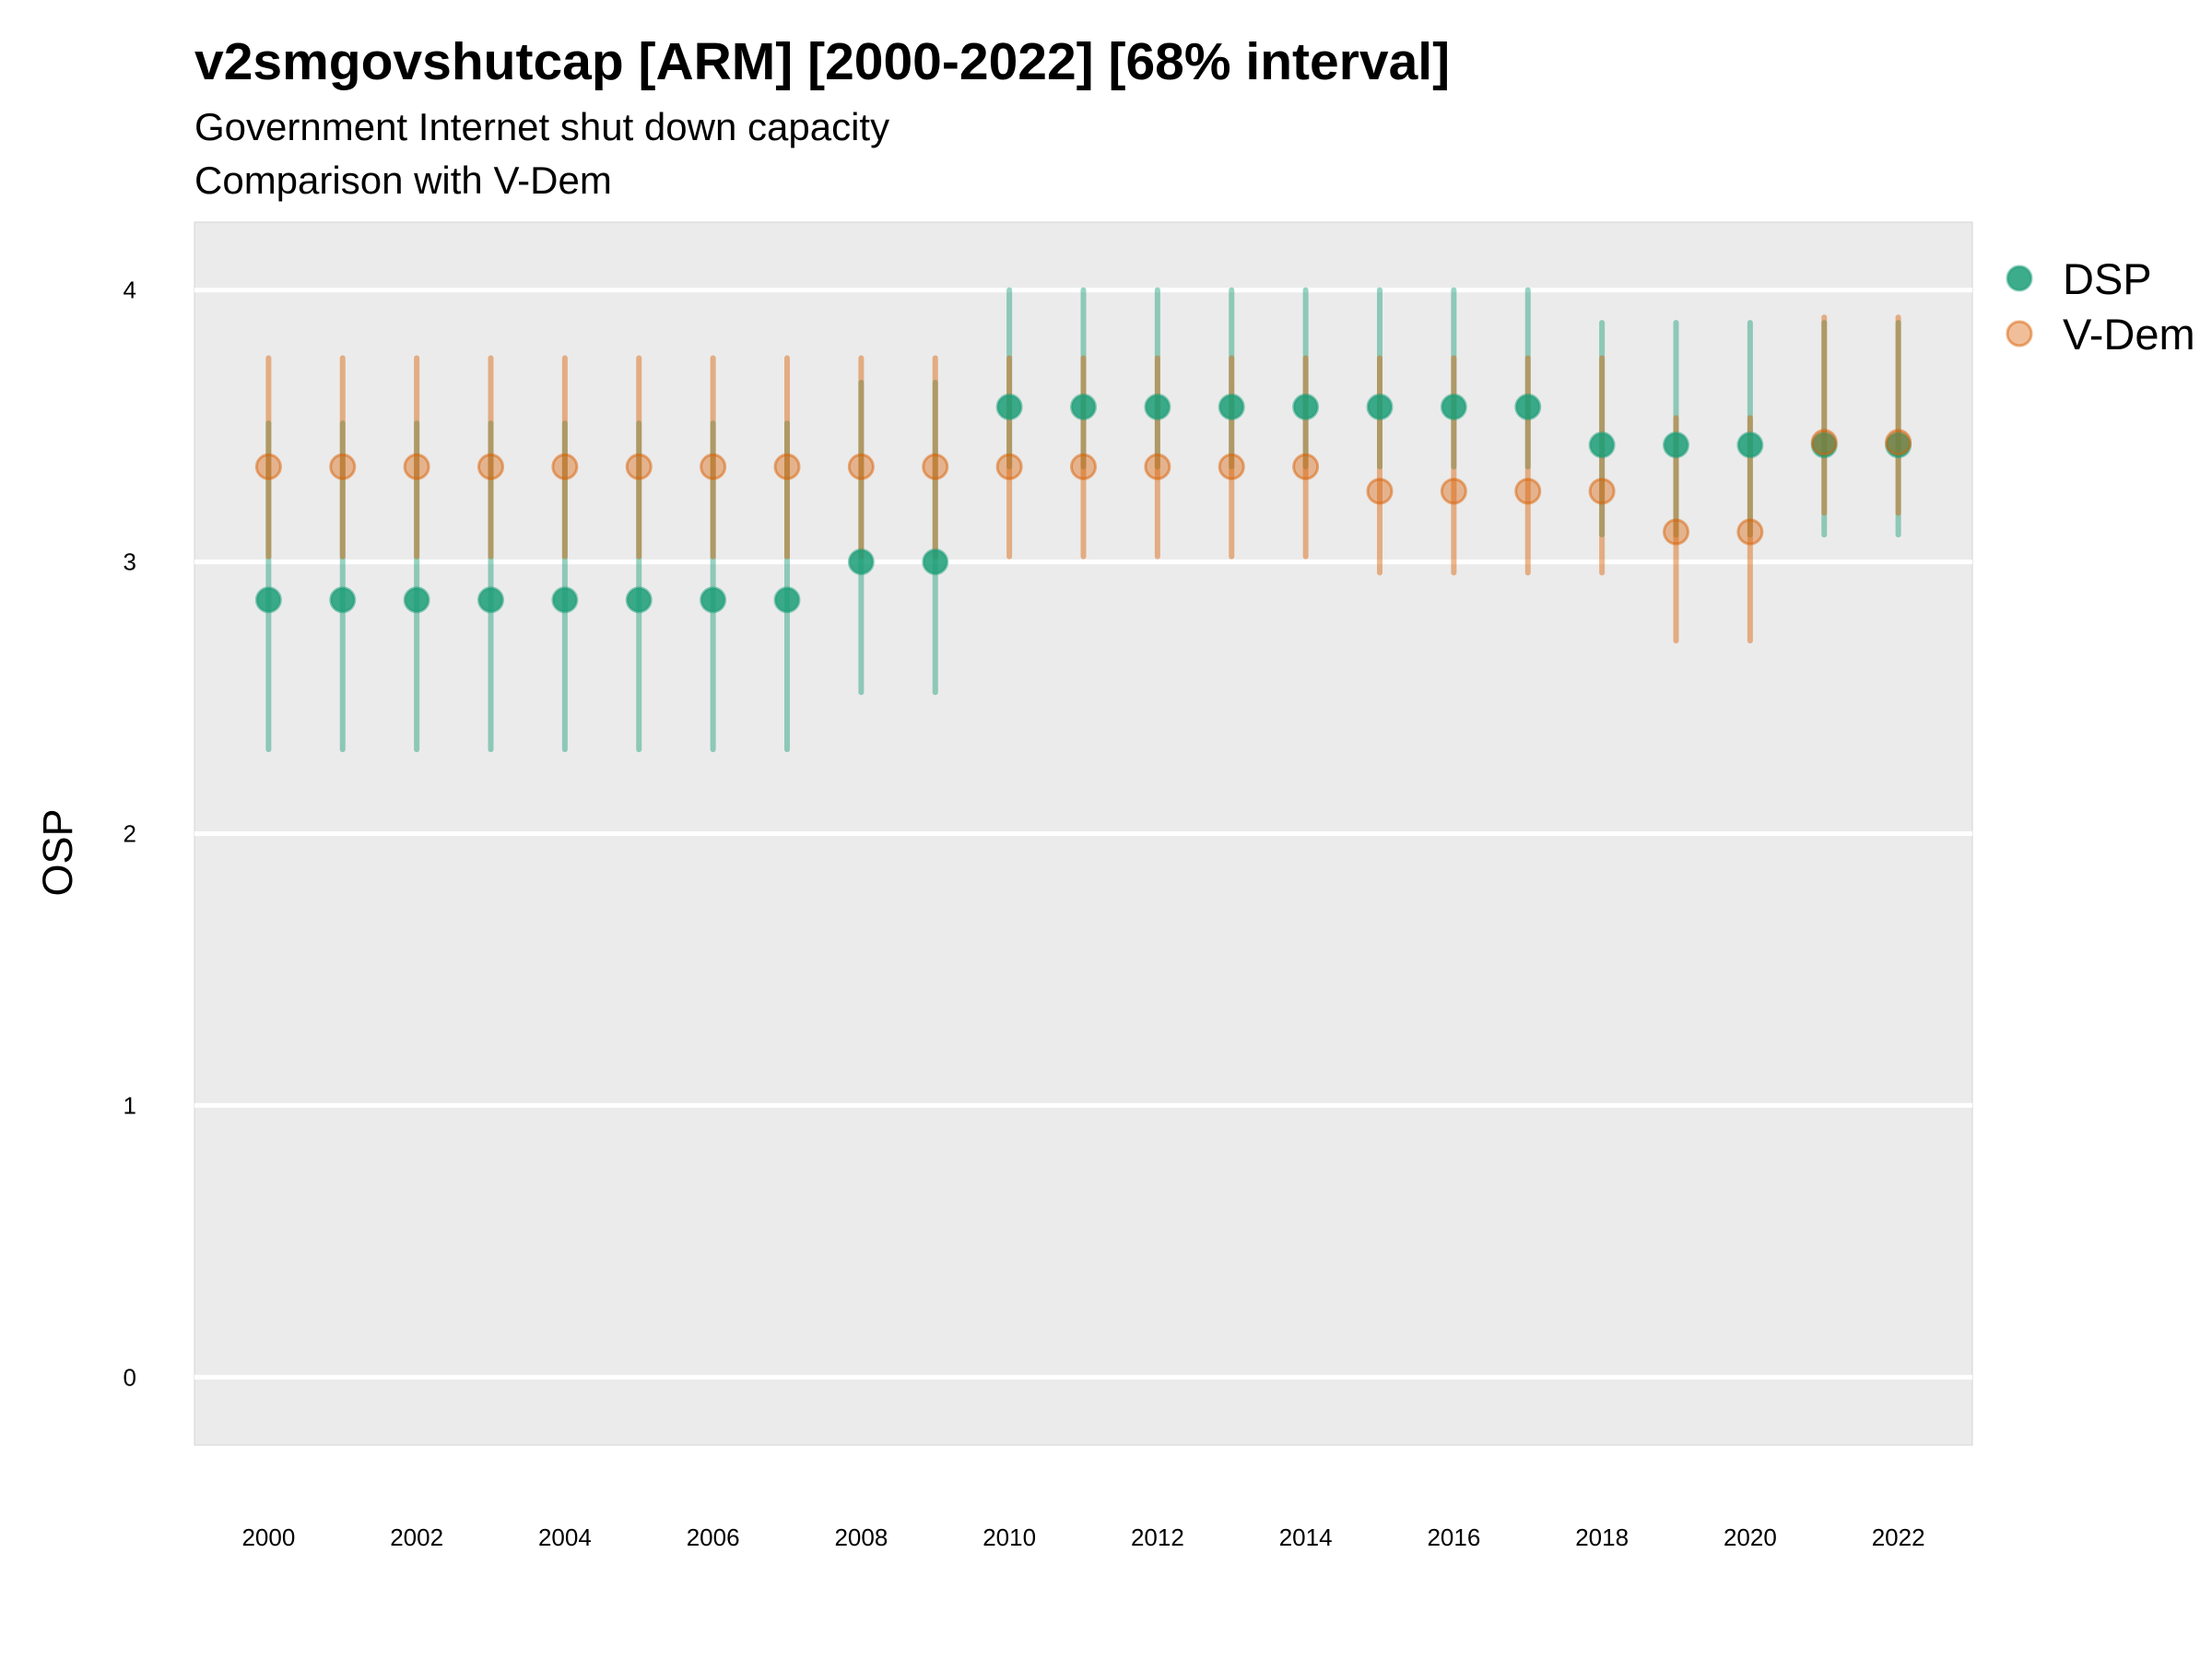 The height and width of the screenshot is (1659, 2212). What do you see at coordinates (130, 1105) in the screenshot?
I see `y-tick-label: 1` at bounding box center [130, 1105].